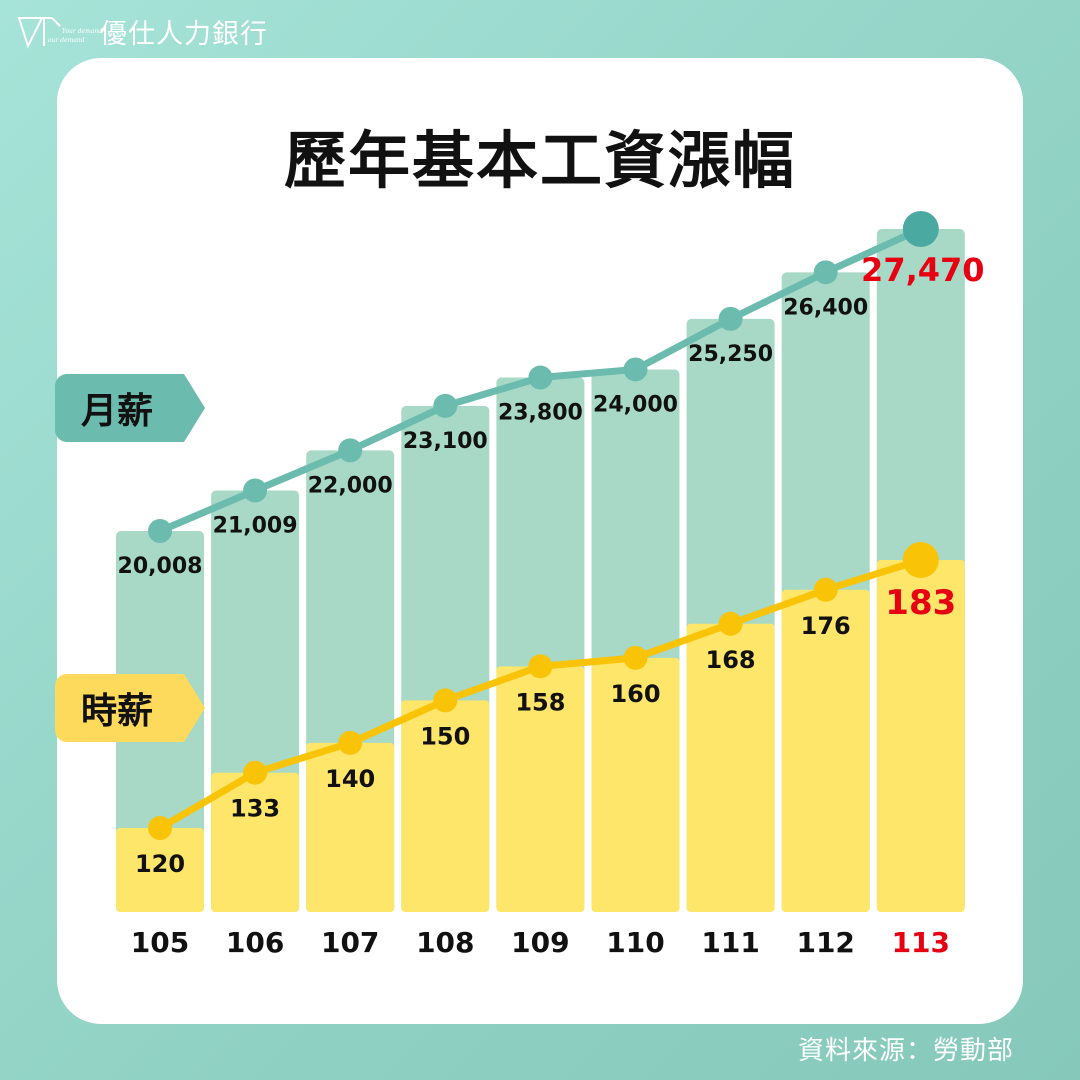 The image size is (1080, 1080). What do you see at coordinates (922, 270) in the screenshot?
I see `monthly-value-label: 27,470` at bounding box center [922, 270].